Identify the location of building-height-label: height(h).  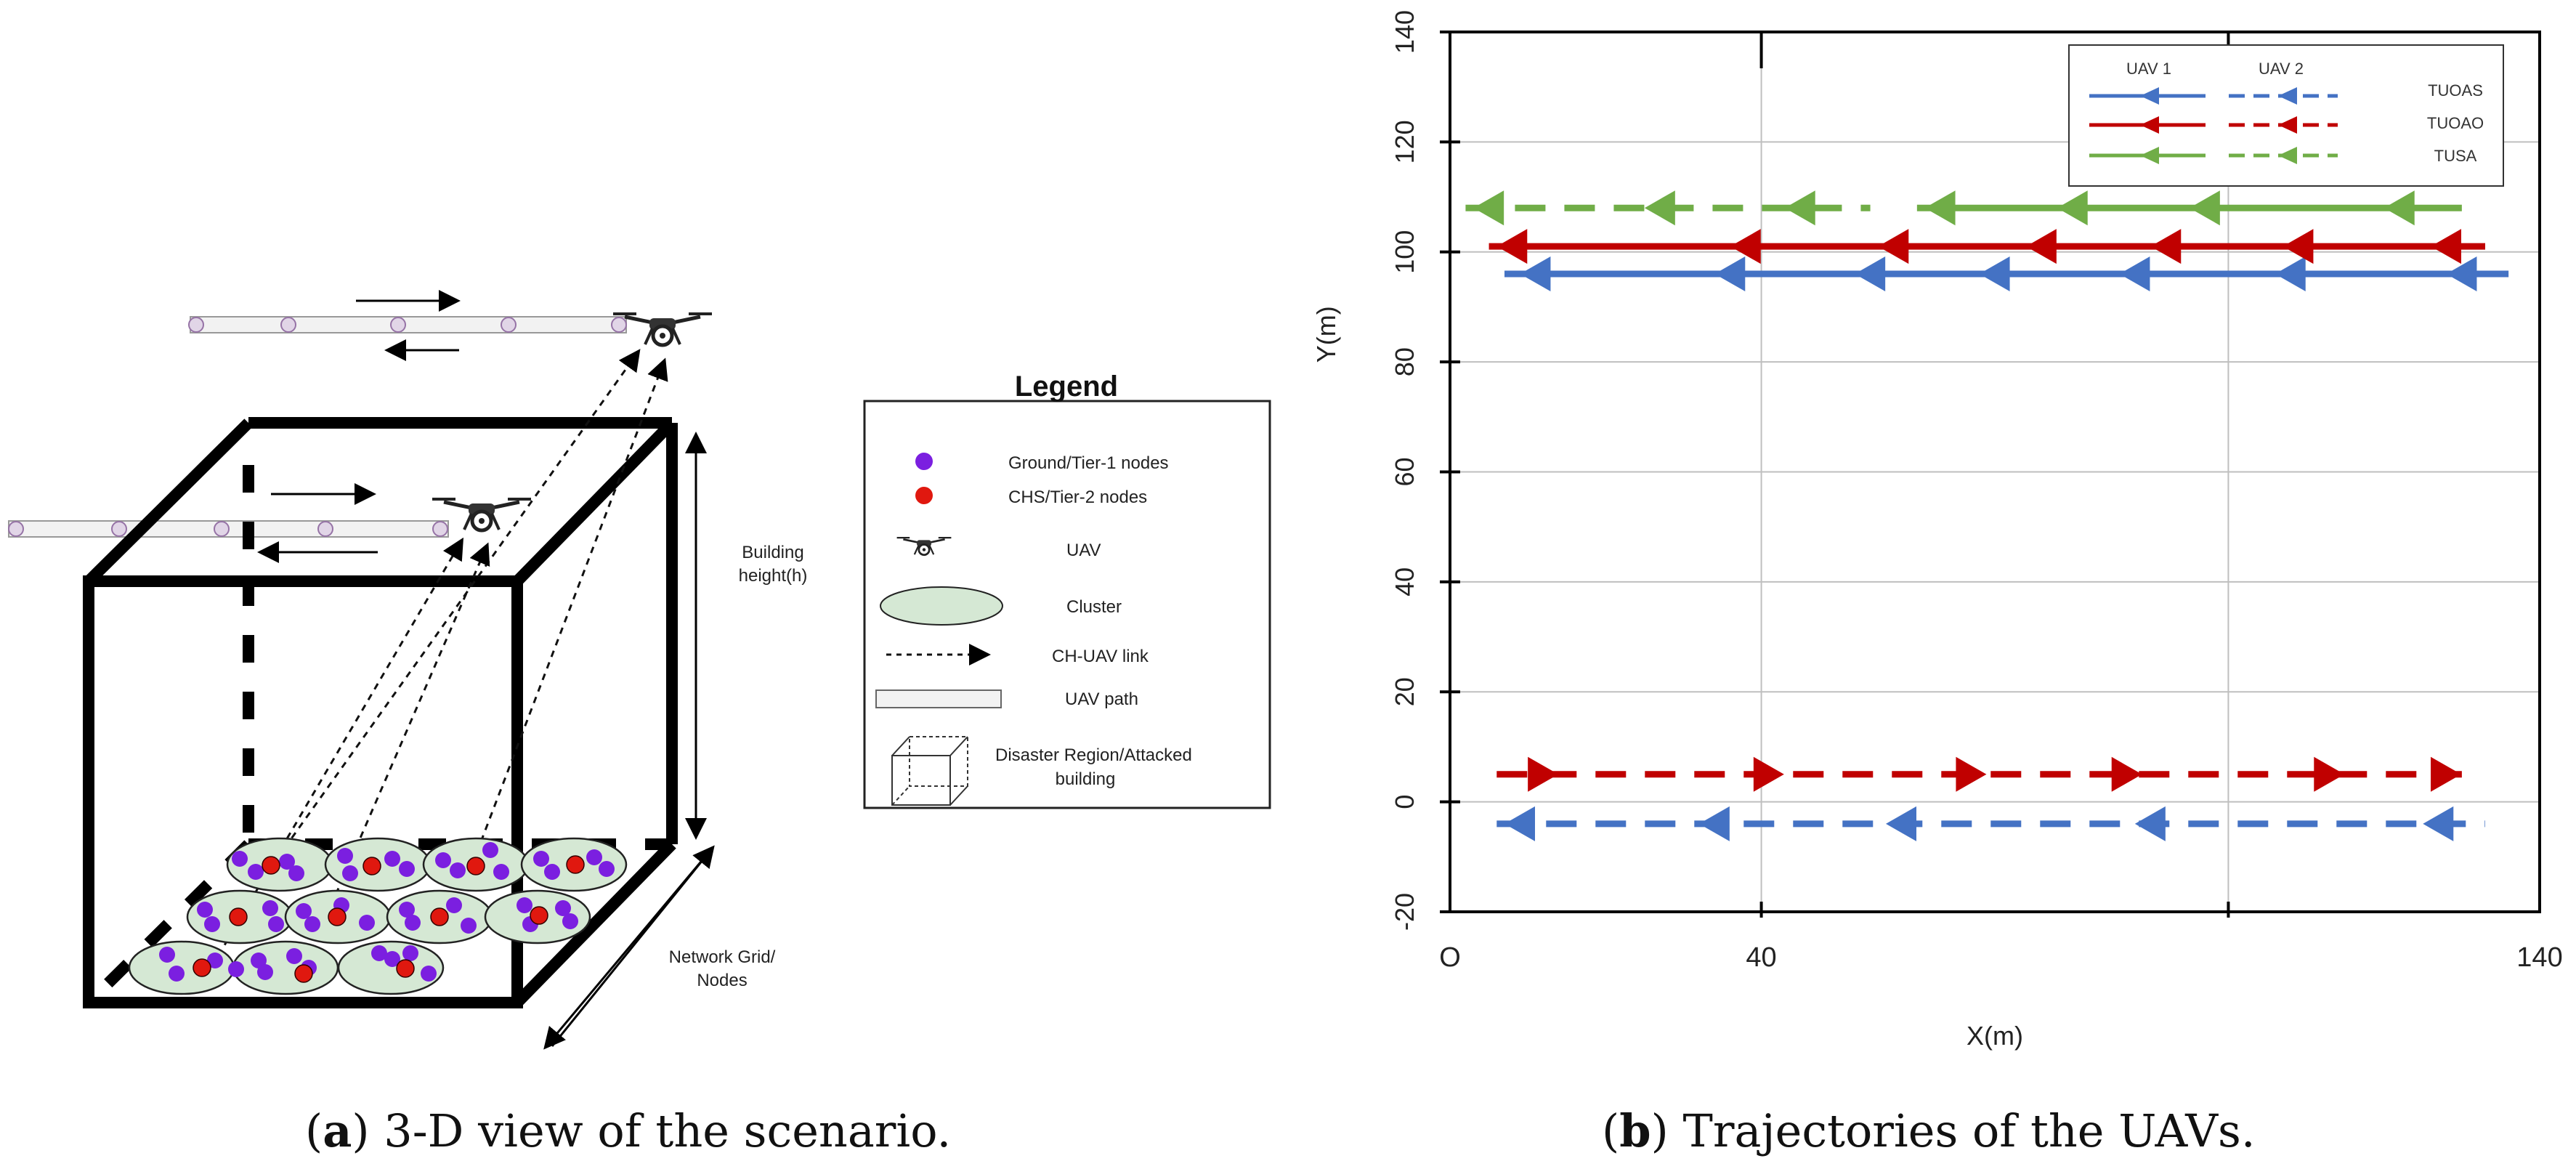
(773, 576).